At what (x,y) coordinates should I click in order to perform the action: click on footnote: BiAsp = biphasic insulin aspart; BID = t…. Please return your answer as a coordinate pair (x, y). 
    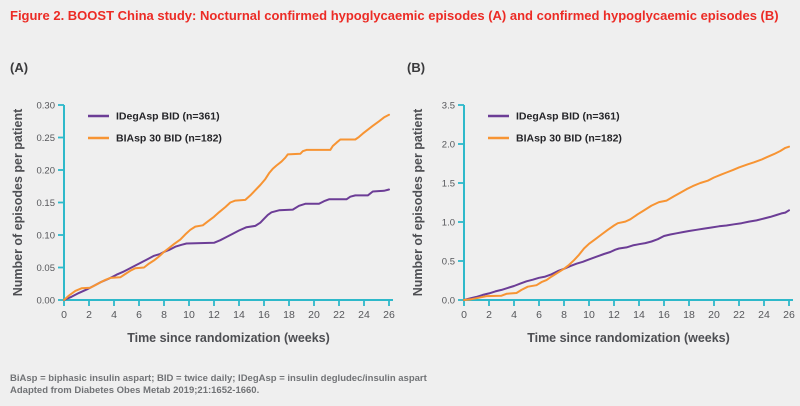
    Looking at the image, I should click on (400, 385).